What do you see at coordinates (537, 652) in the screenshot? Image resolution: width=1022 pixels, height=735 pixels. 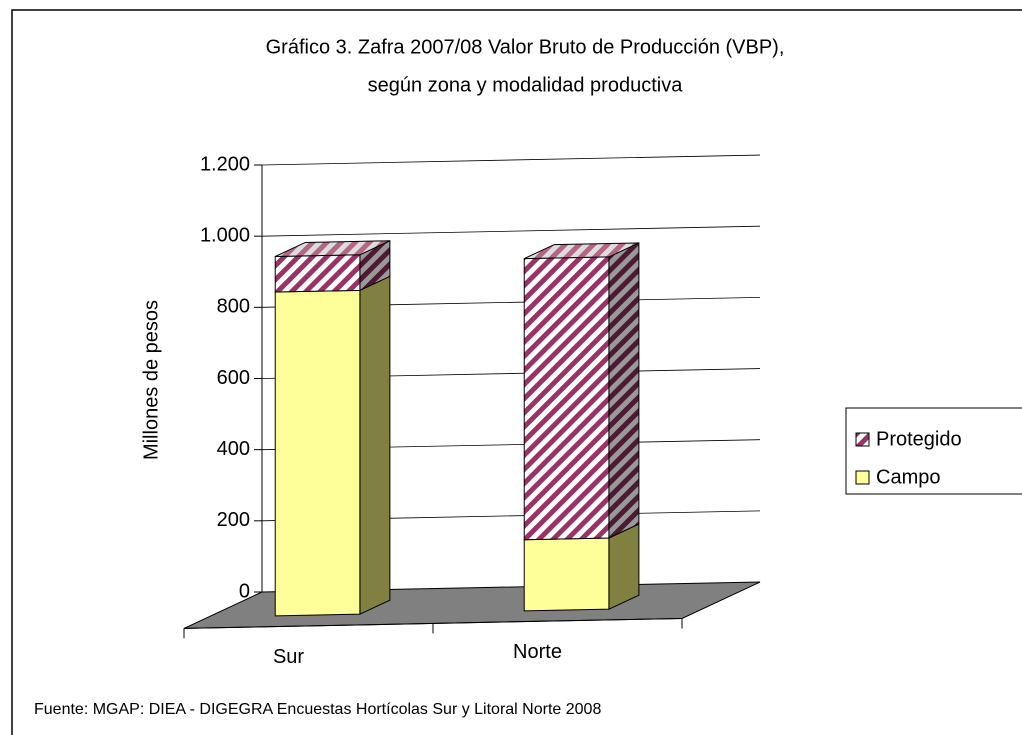 I see `x-tick-label: Norte` at bounding box center [537, 652].